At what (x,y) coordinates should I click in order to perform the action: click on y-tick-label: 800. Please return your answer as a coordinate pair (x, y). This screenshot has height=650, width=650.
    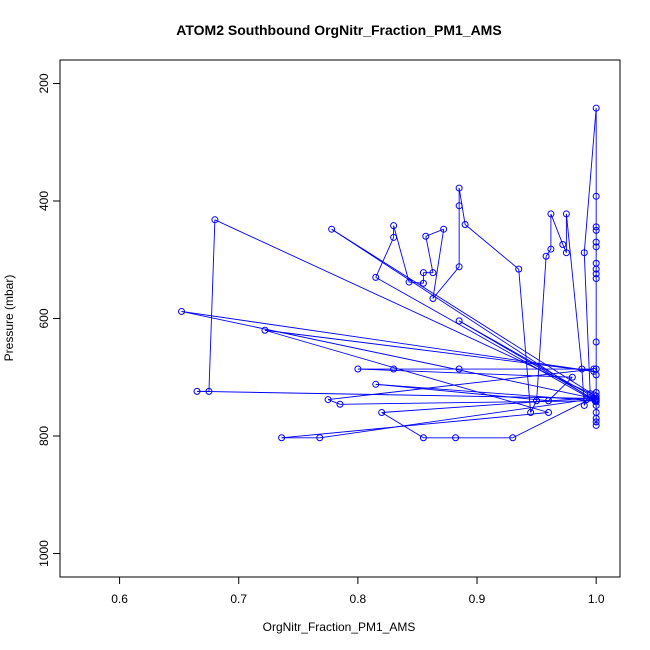
    Looking at the image, I should click on (44, 436).